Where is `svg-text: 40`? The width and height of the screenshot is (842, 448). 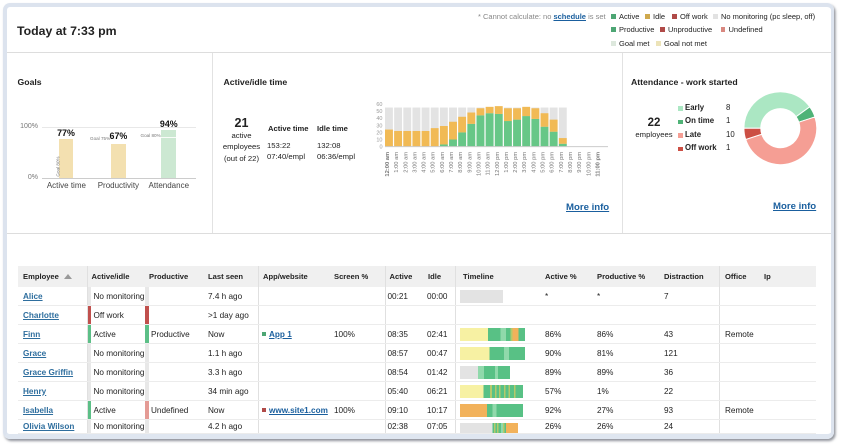 svg-text: 40 is located at coordinates (379, 119).